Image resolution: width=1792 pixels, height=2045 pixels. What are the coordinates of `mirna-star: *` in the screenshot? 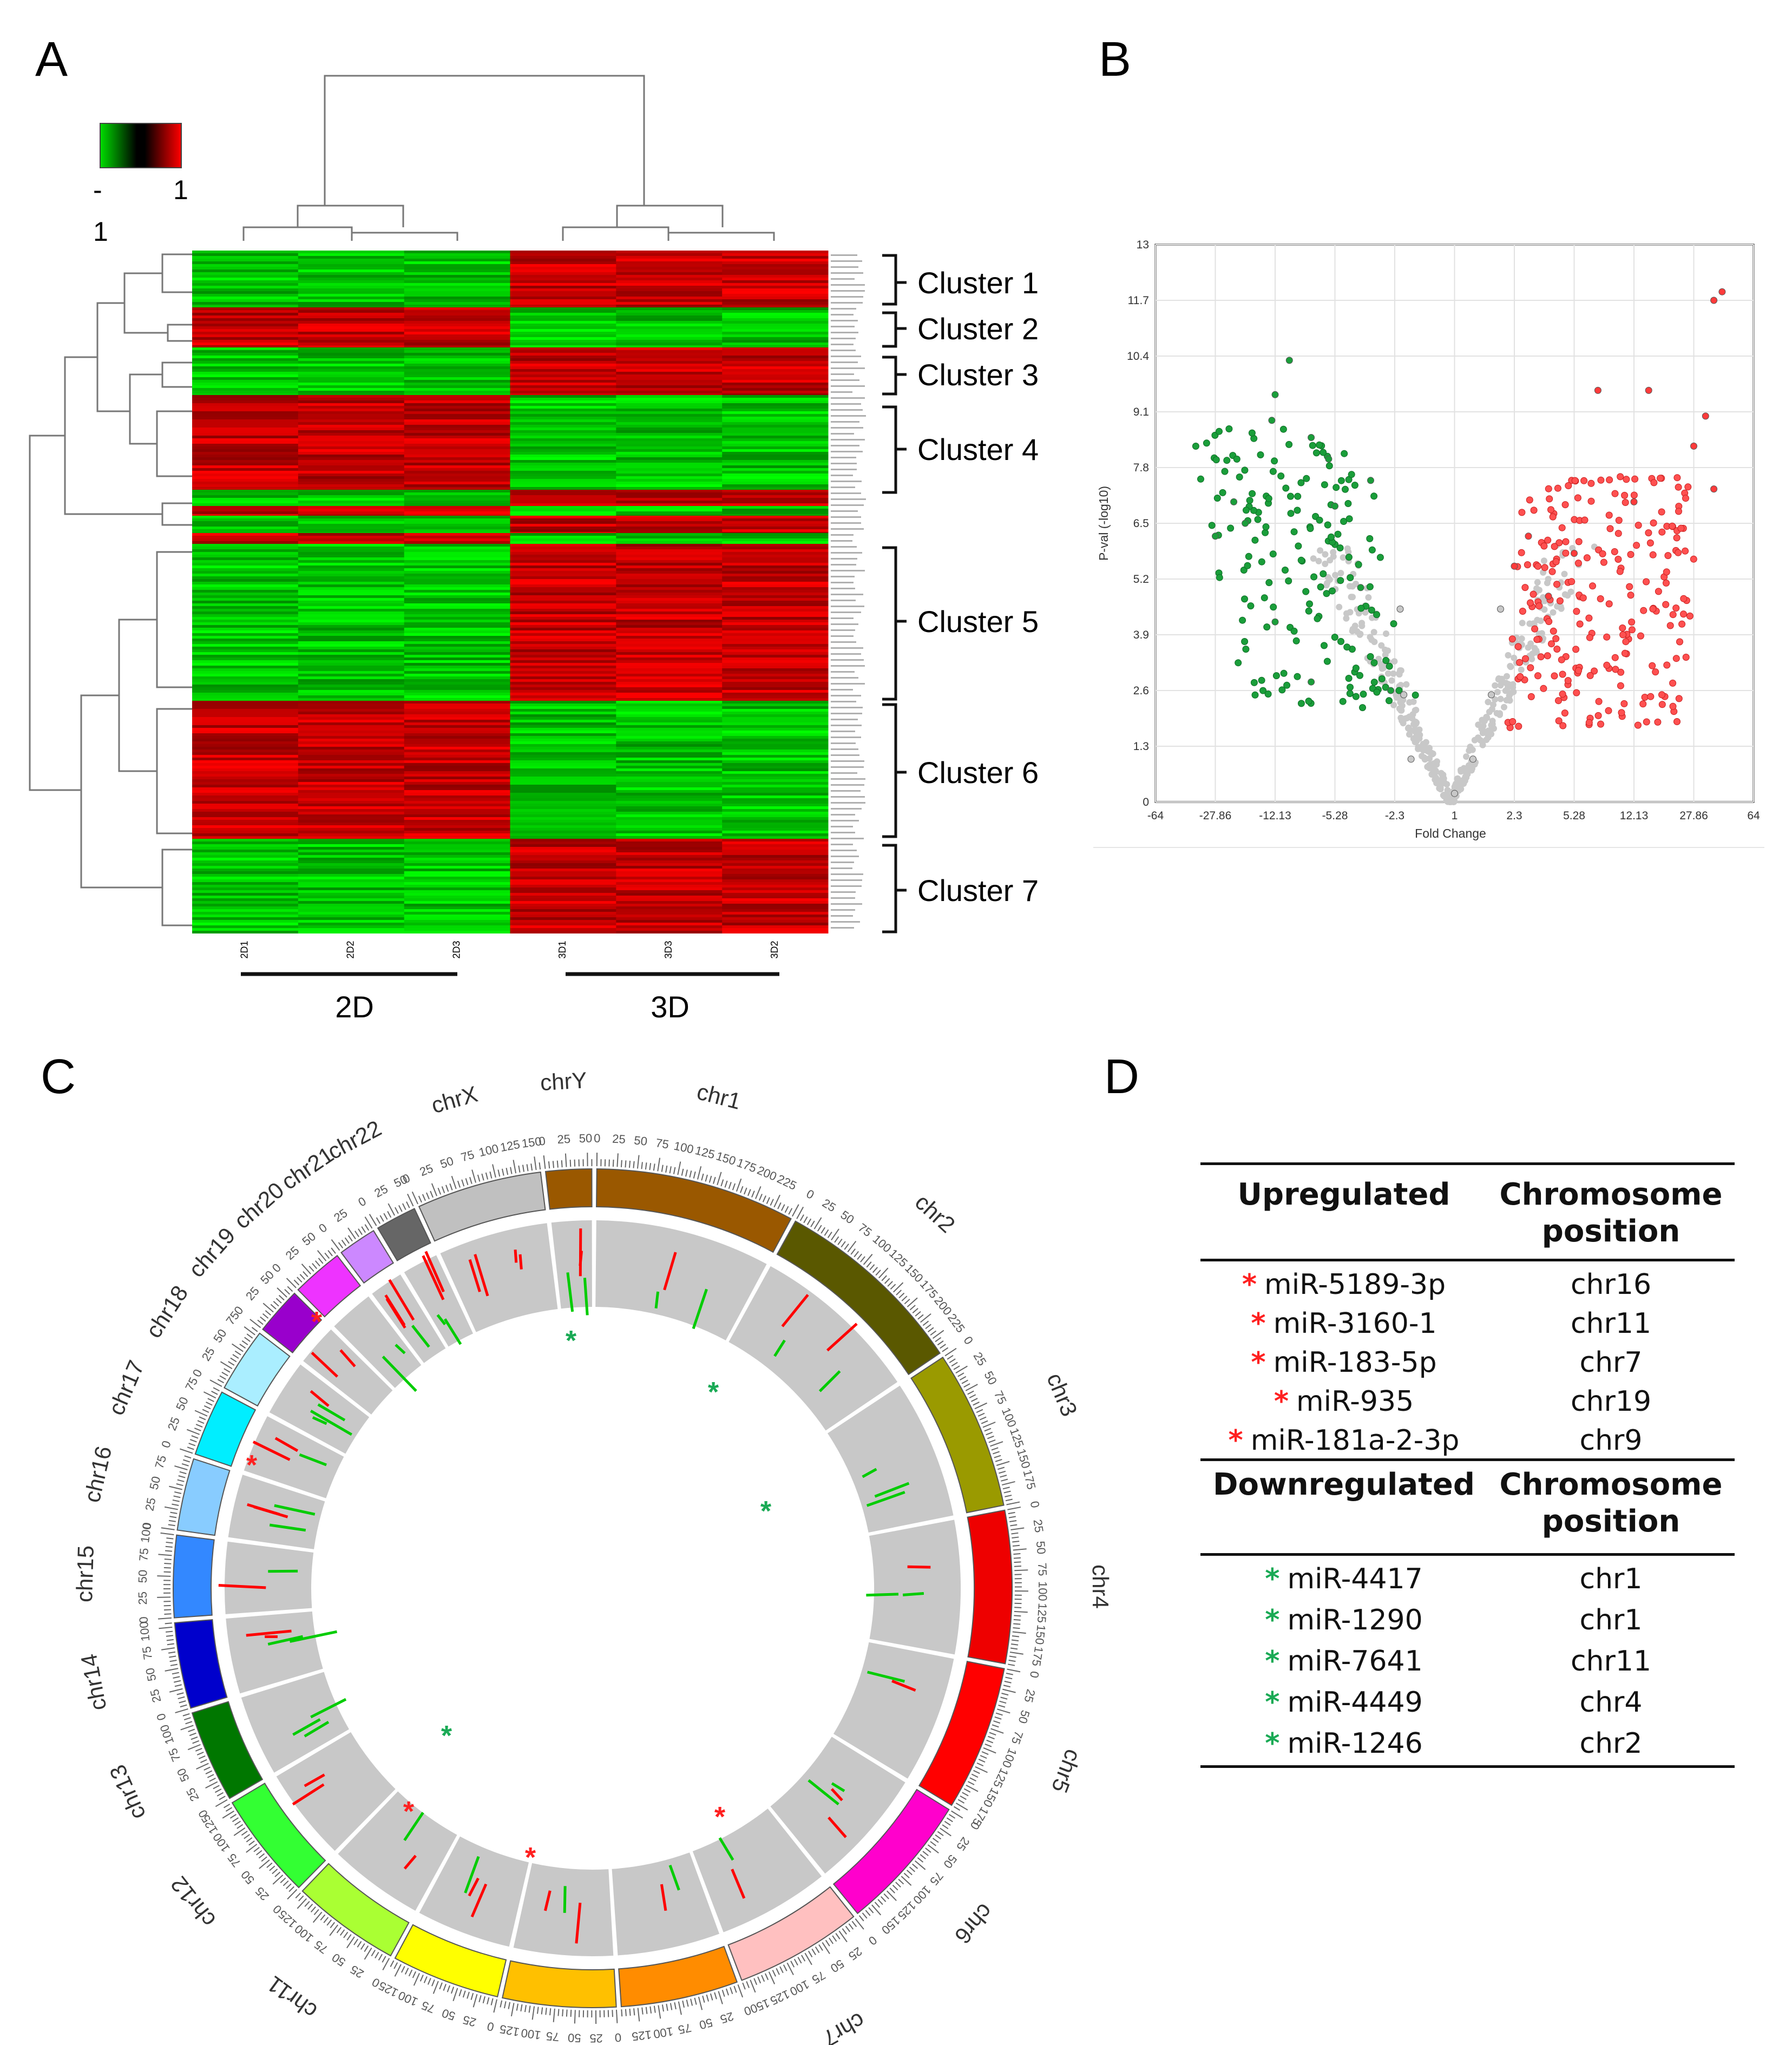 It's located at (1258, 1362).